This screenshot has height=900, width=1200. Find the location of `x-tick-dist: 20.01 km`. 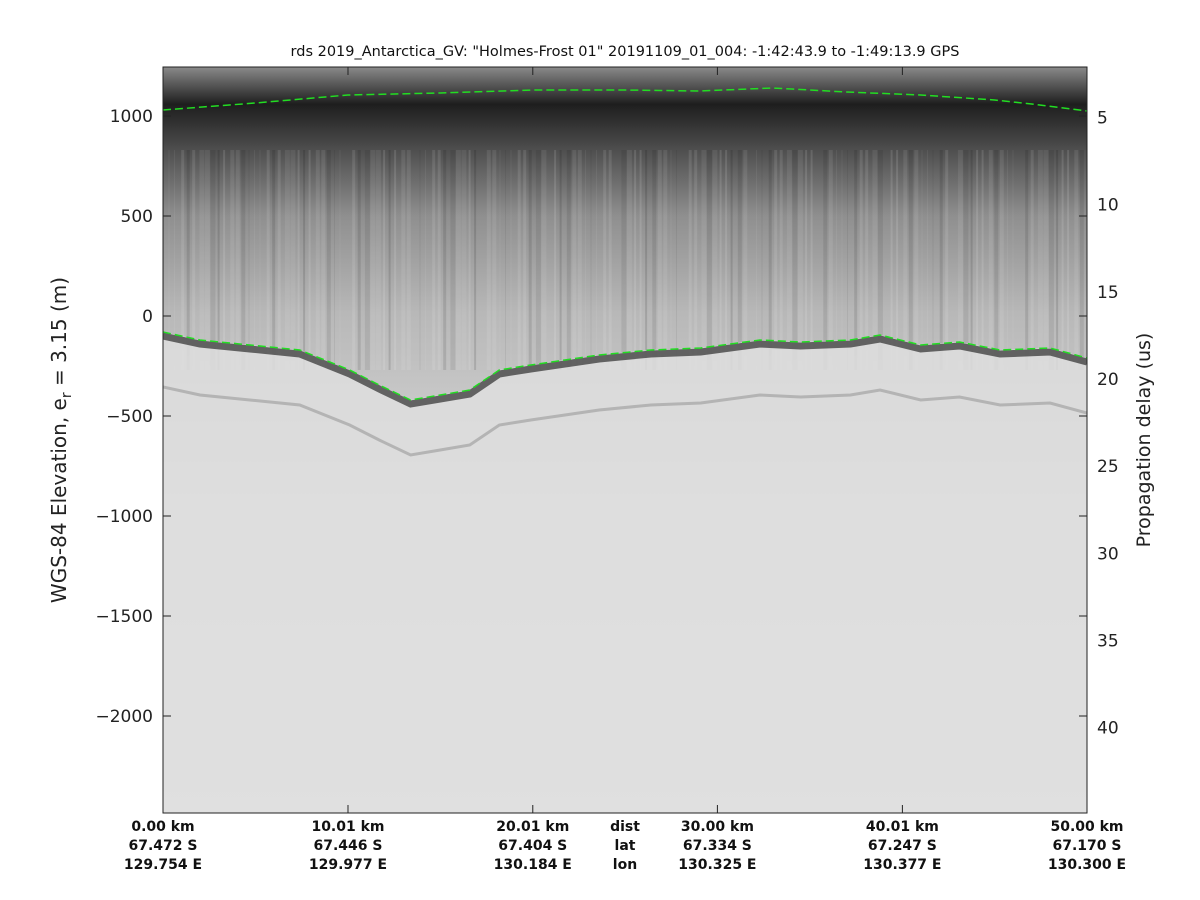

x-tick-dist: 20.01 km is located at coordinates (532, 827).